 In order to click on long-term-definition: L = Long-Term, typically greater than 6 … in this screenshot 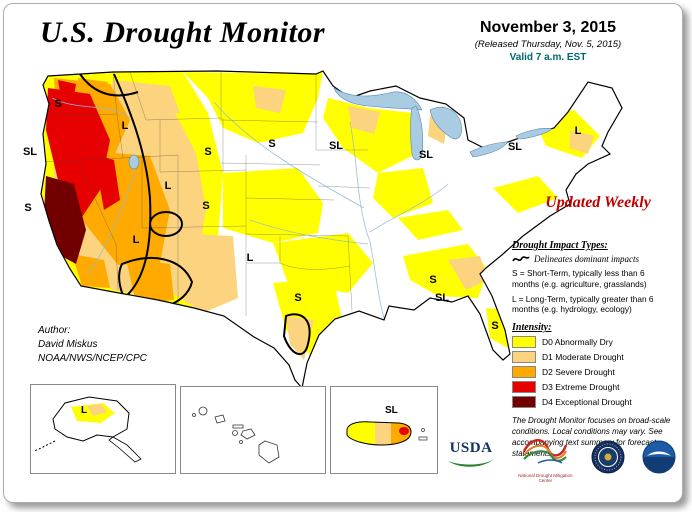, I will do `click(583, 304)`.